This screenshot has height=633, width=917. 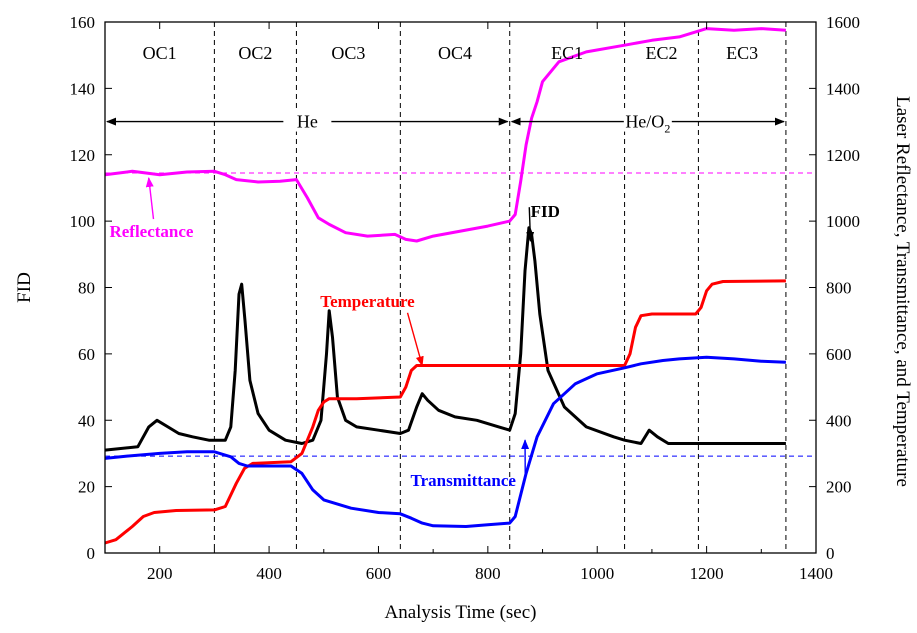 What do you see at coordinates (839, 487) in the screenshot?
I see `y-right-tick-label: 200` at bounding box center [839, 487].